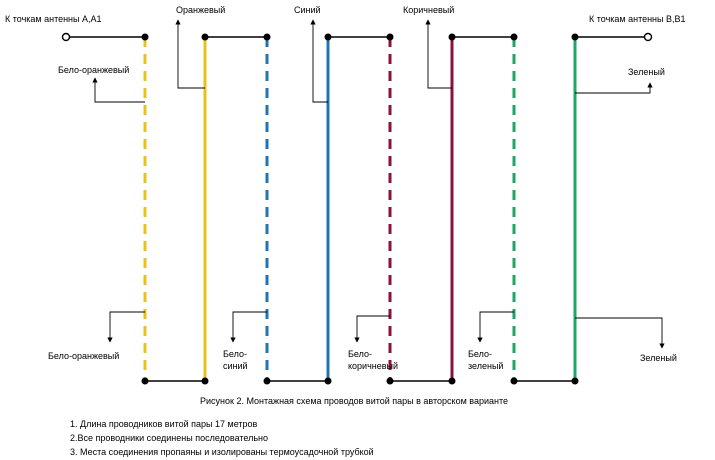 The width and height of the screenshot is (715, 460). Describe the element at coordinates (480, 354) in the screenshot. I see `white-green-bottom-label-line1: Бело-` at that location.